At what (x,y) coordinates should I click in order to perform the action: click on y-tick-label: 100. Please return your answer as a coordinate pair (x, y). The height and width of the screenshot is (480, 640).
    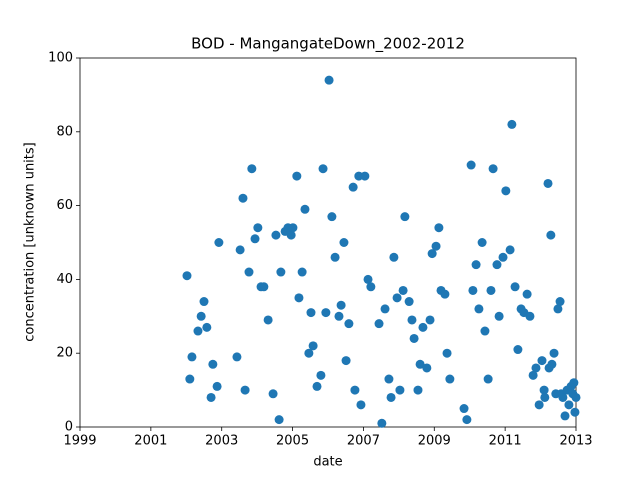
    Looking at the image, I should click on (60, 58).